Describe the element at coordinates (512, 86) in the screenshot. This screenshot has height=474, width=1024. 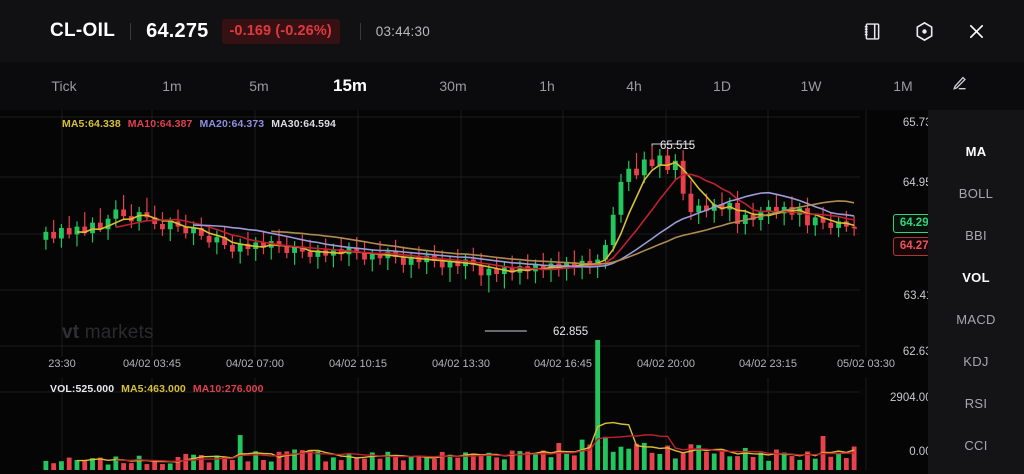
I see `timeframe-bar: Tick 1m 5m 15m 30m 1h 4h 1D 1W 1M` at that location.